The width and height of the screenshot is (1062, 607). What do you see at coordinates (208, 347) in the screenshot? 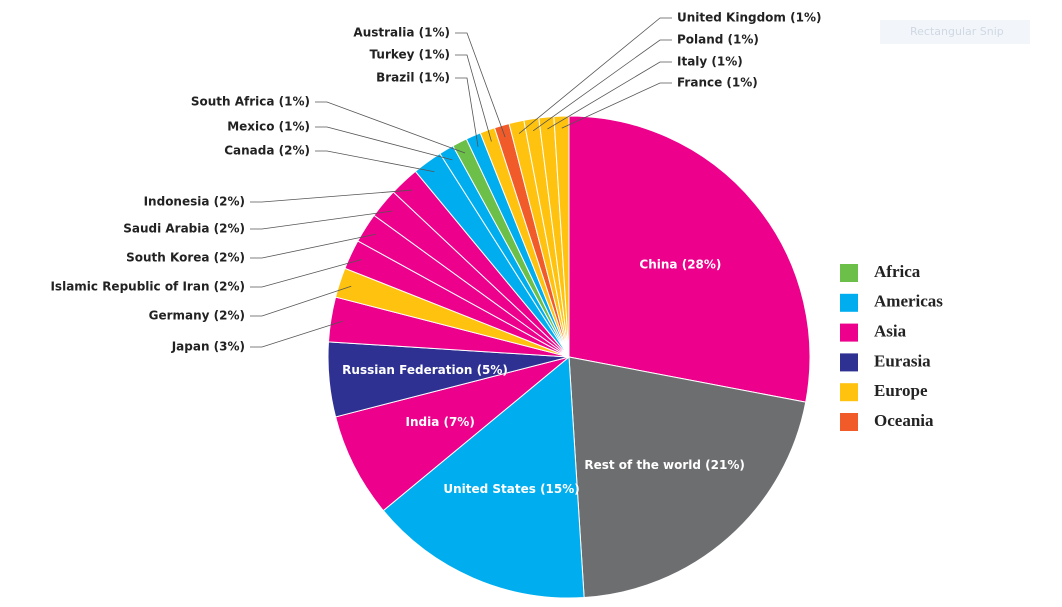
I see `slice-label: Japan (3%)` at bounding box center [208, 347].